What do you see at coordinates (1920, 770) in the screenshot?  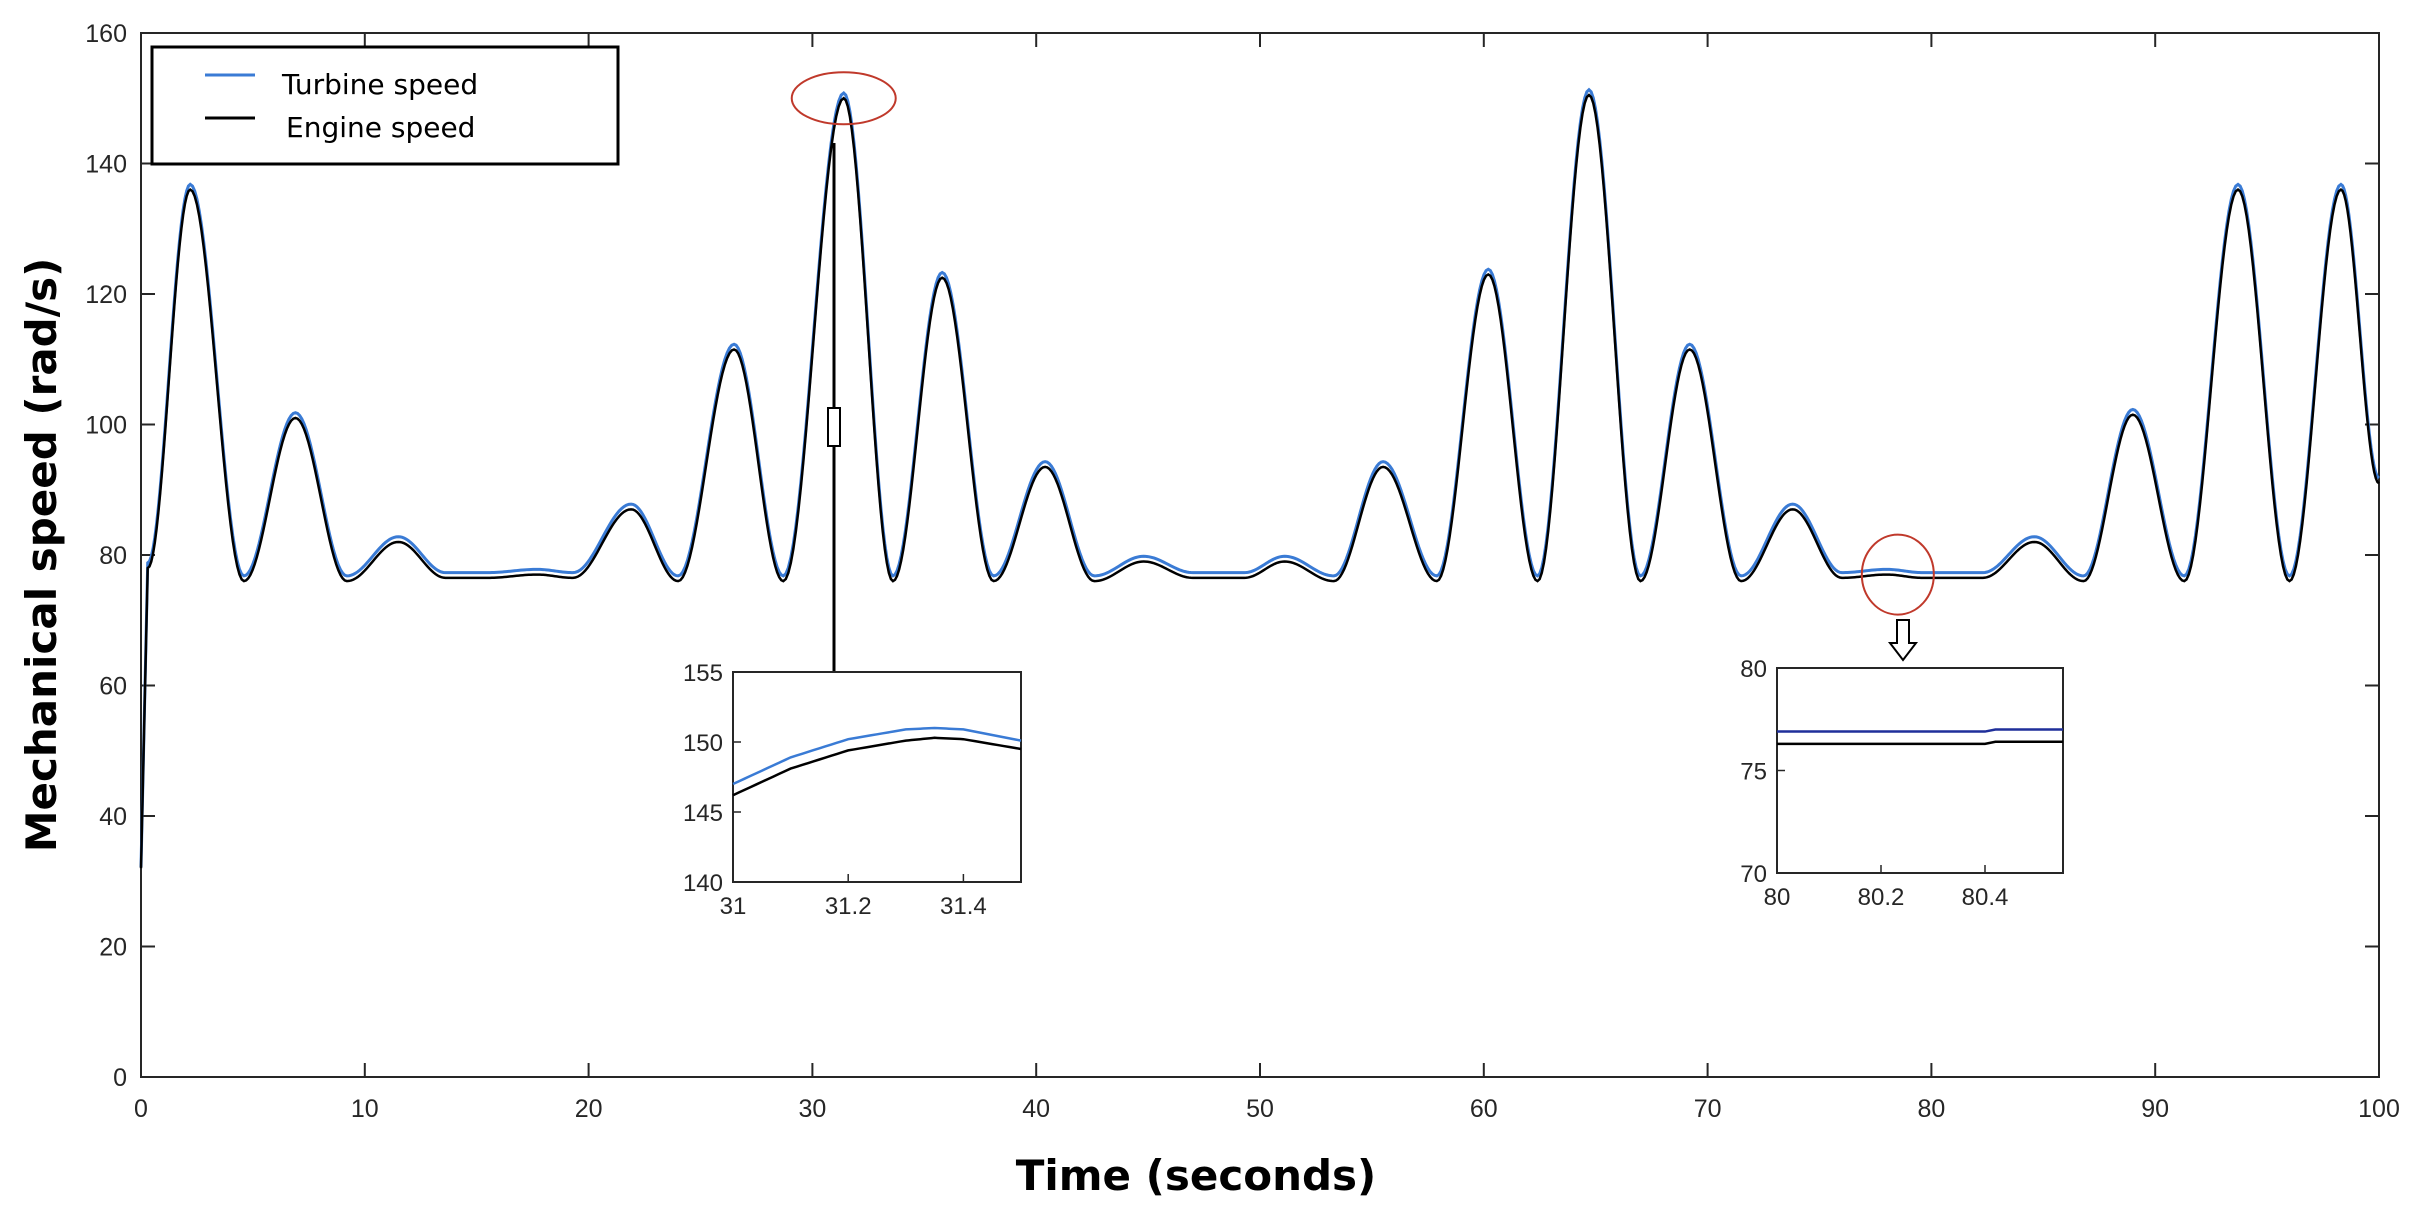 I see `inset-2-frame` at bounding box center [1920, 770].